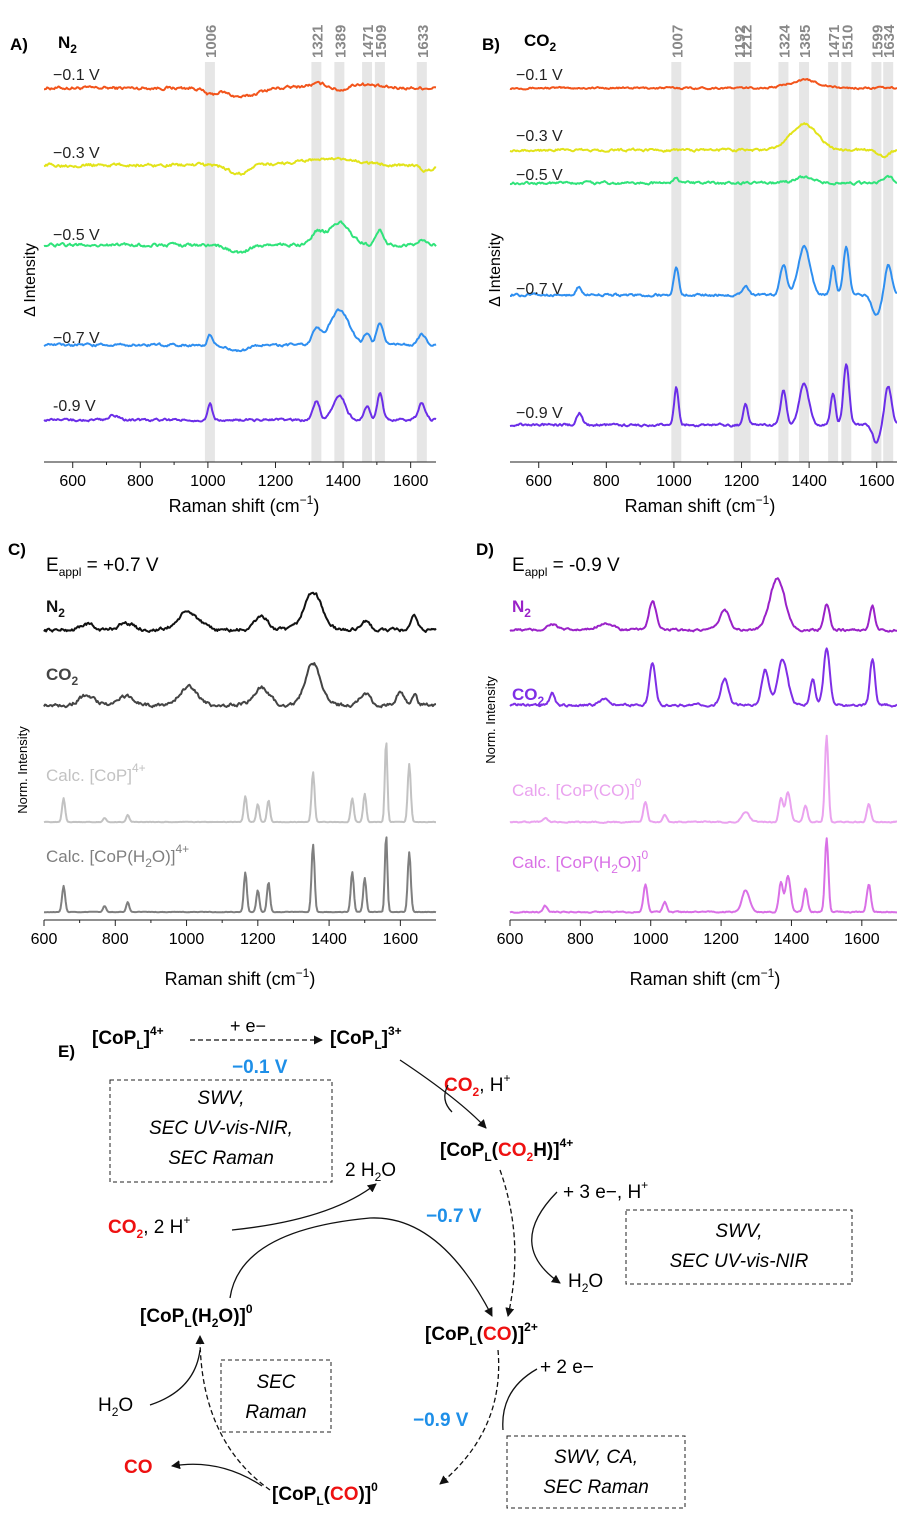  I want to click on ticks-b: 600 800 1000 1200 1400 1600, so click(710, 476).